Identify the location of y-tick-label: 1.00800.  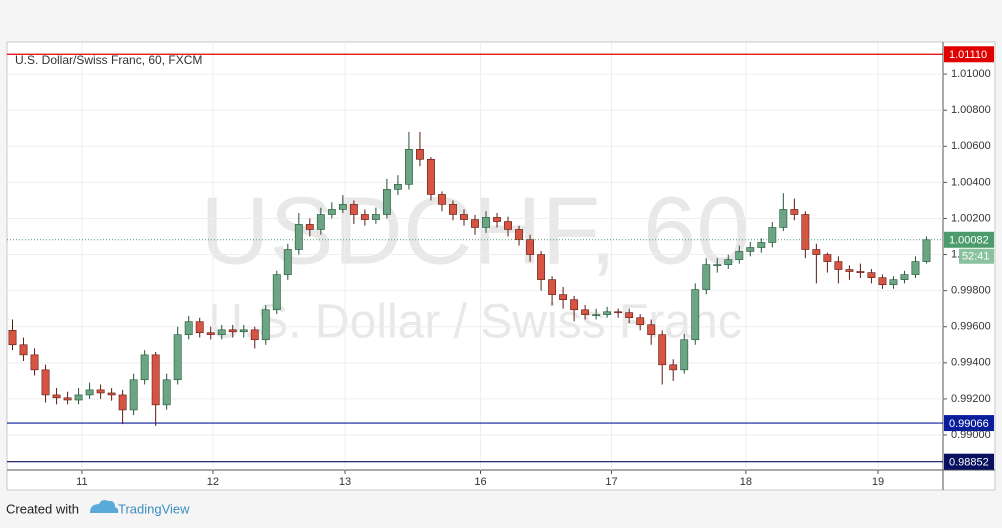
(971, 110).